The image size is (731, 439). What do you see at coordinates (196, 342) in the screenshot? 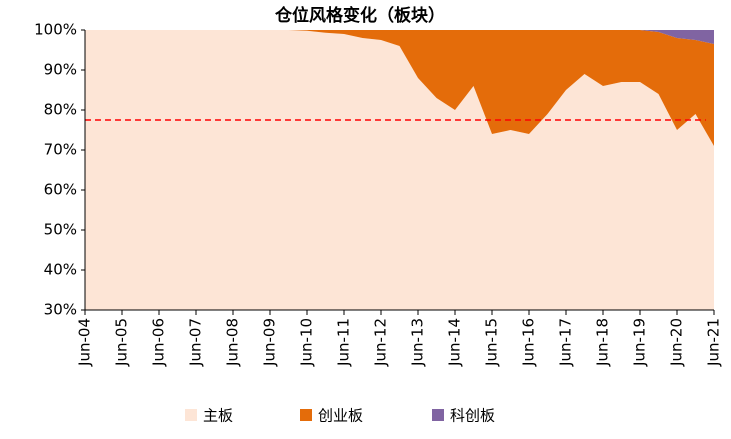
I see `x-tick-label: Jun-07` at bounding box center [196, 342].